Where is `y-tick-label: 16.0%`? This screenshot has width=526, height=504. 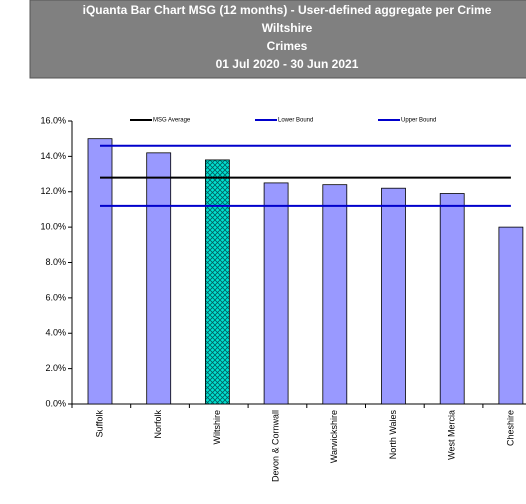 y-tick-label: 16.0% is located at coordinates (53, 120).